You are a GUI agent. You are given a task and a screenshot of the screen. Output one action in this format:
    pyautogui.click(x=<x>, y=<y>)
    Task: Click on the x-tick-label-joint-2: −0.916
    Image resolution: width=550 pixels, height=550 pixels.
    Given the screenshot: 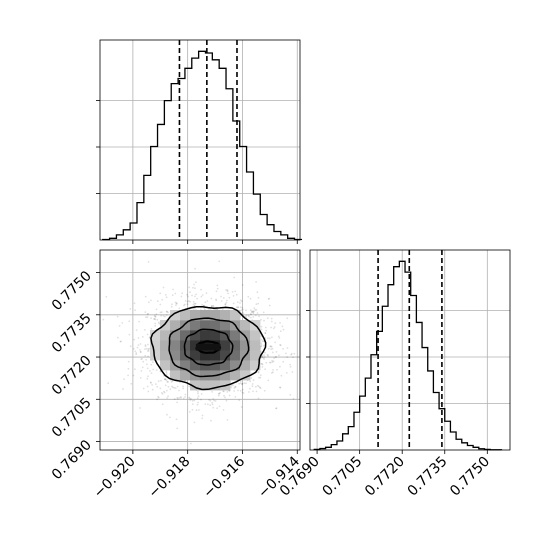 What is the action you would take?
    pyautogui.click(x=224, y=477)
    